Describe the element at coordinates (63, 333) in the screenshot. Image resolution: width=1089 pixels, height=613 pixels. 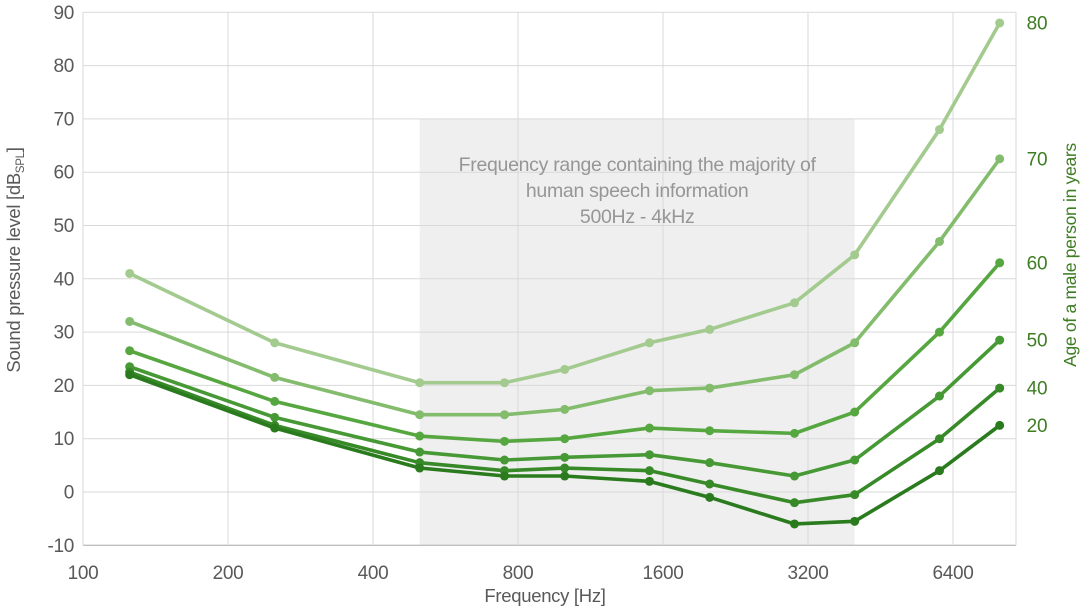
I see `y-tick-label: 30` at that location.